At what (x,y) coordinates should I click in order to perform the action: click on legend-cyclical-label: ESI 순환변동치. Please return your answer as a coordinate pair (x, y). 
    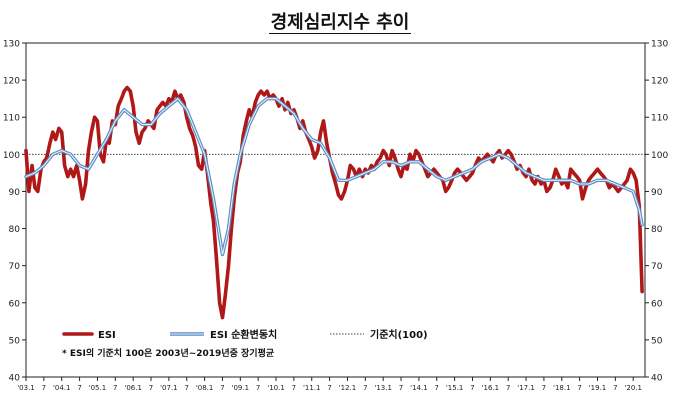
    Looking at the image, I should click on (243, 334).